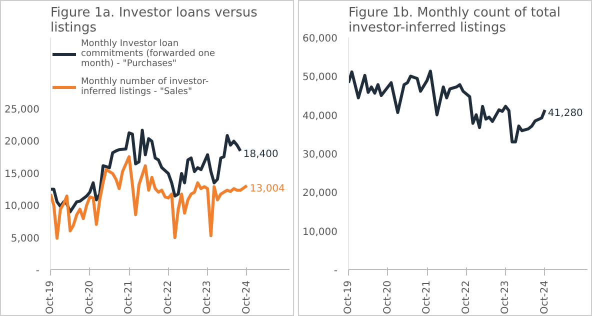  Describe the element at coordinates (565, 113) in the screenshot. I see `data-label: 41,280` at that location.